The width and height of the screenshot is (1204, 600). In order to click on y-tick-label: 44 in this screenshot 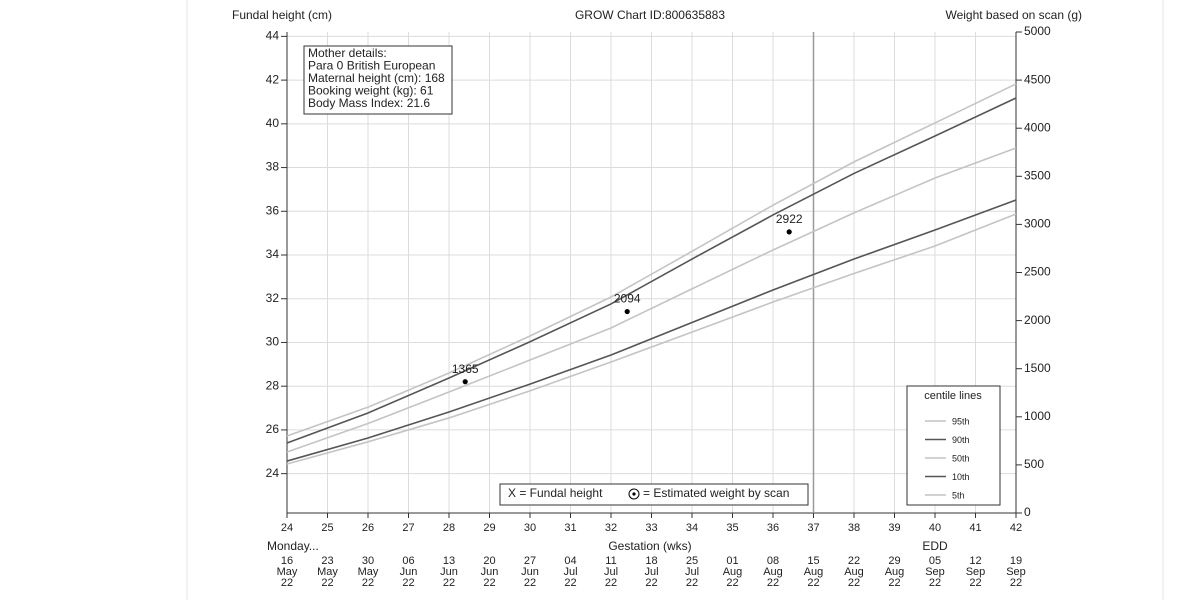, I will do `click(273, 36)`.